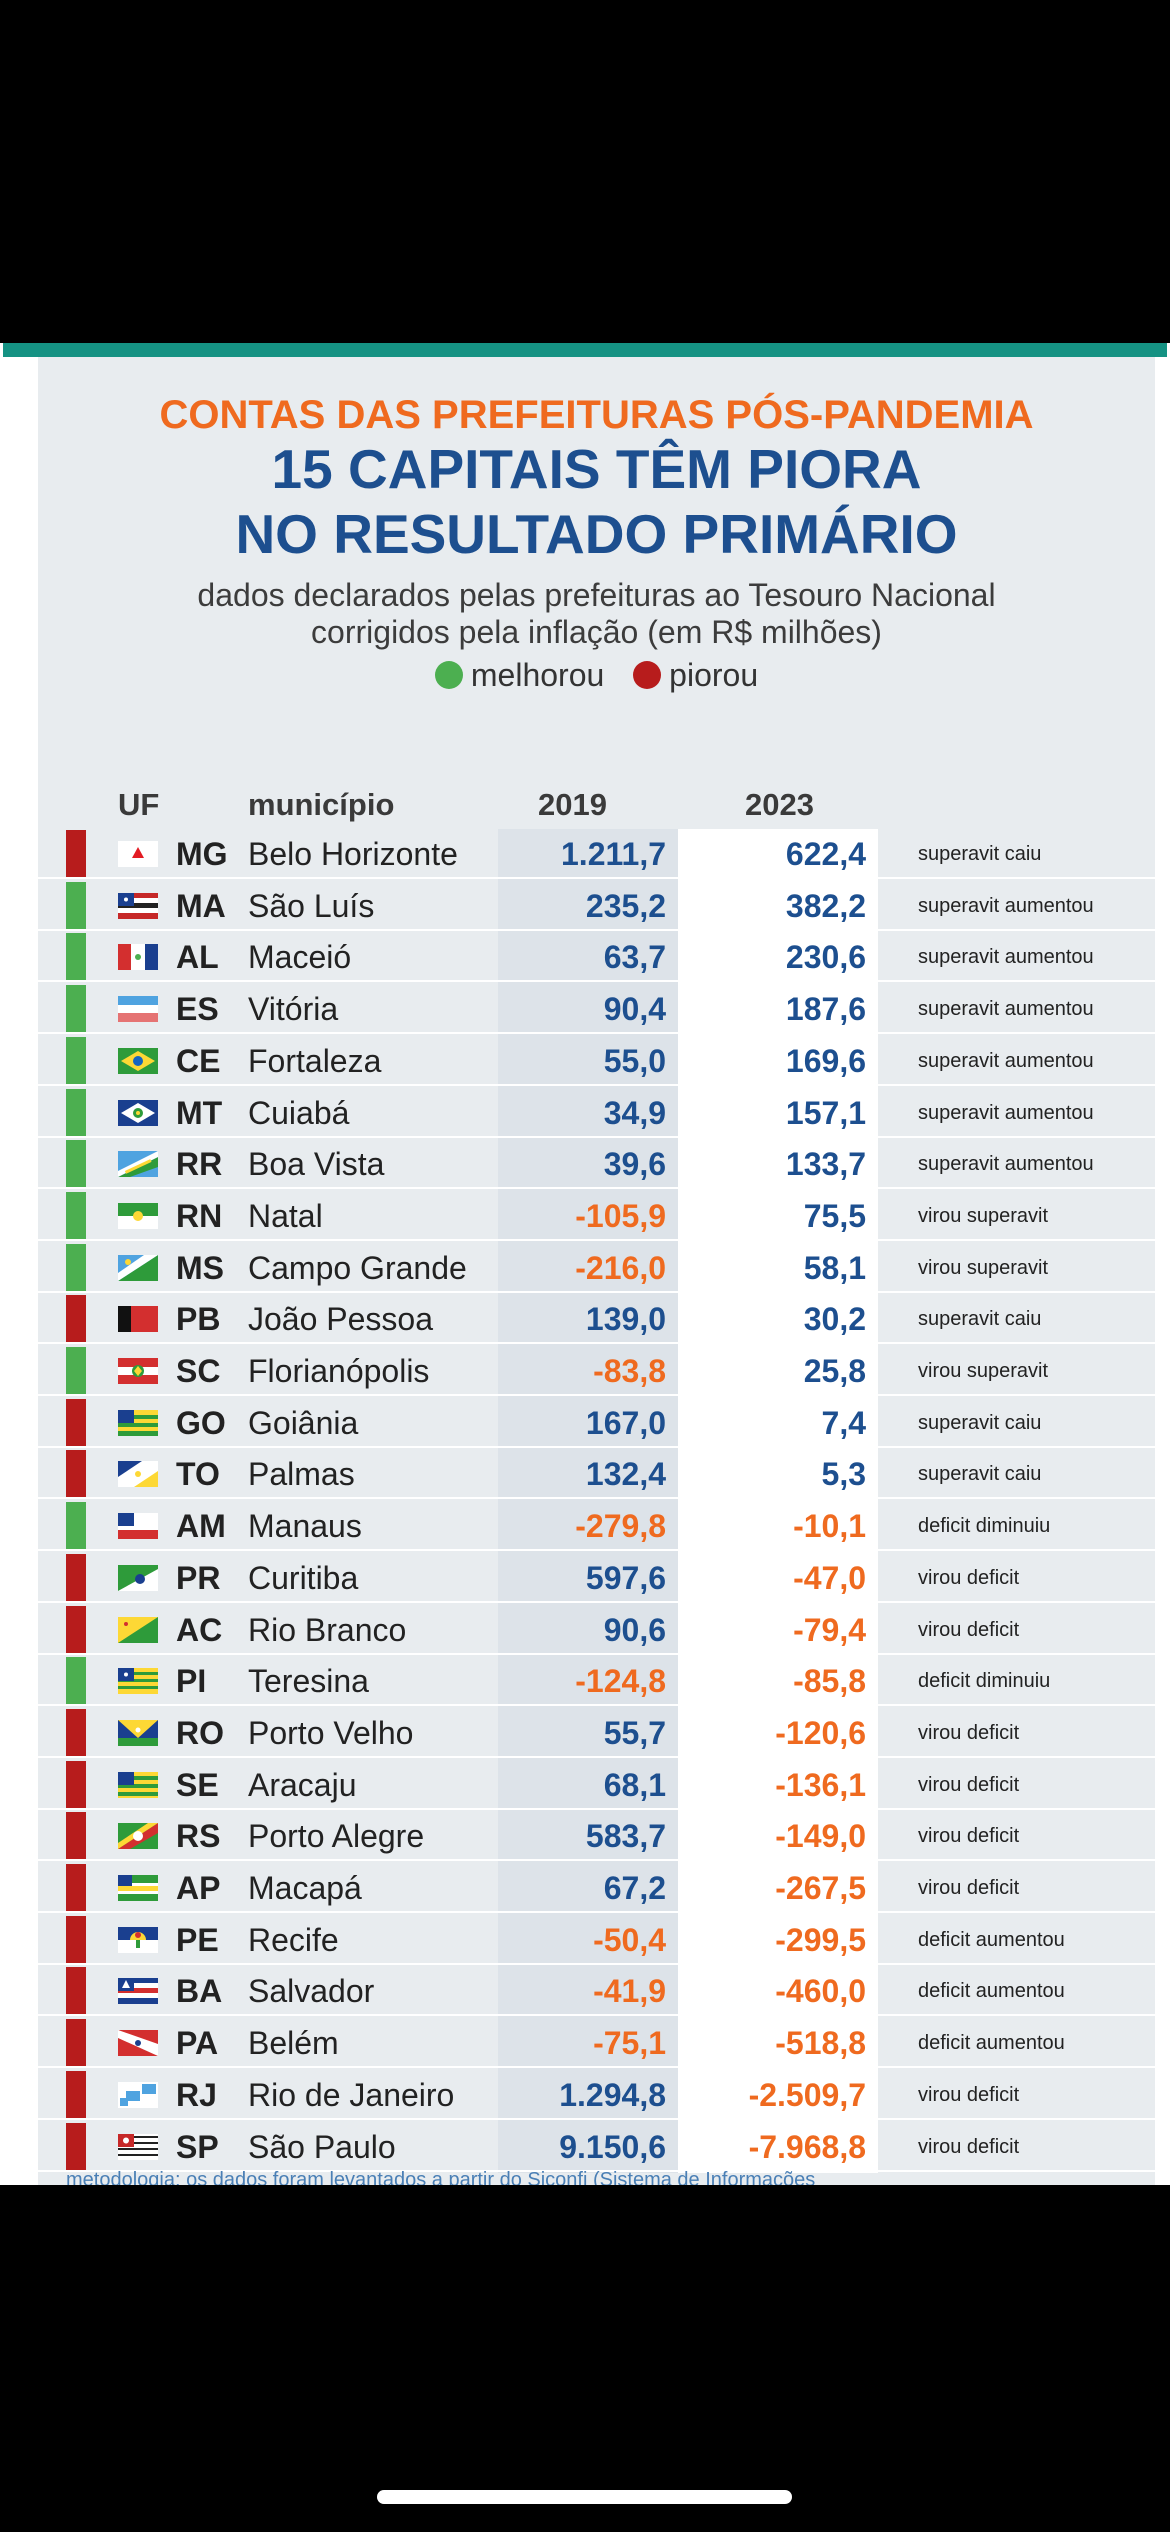 This screenshot has height=2532, width=1170. What do you see at coordinates (596, 1991) in the screenshot?
I see `table-row: BA Salvador -41,9 -460,0 deficit aumentou` at bounding box center [596, 1991].